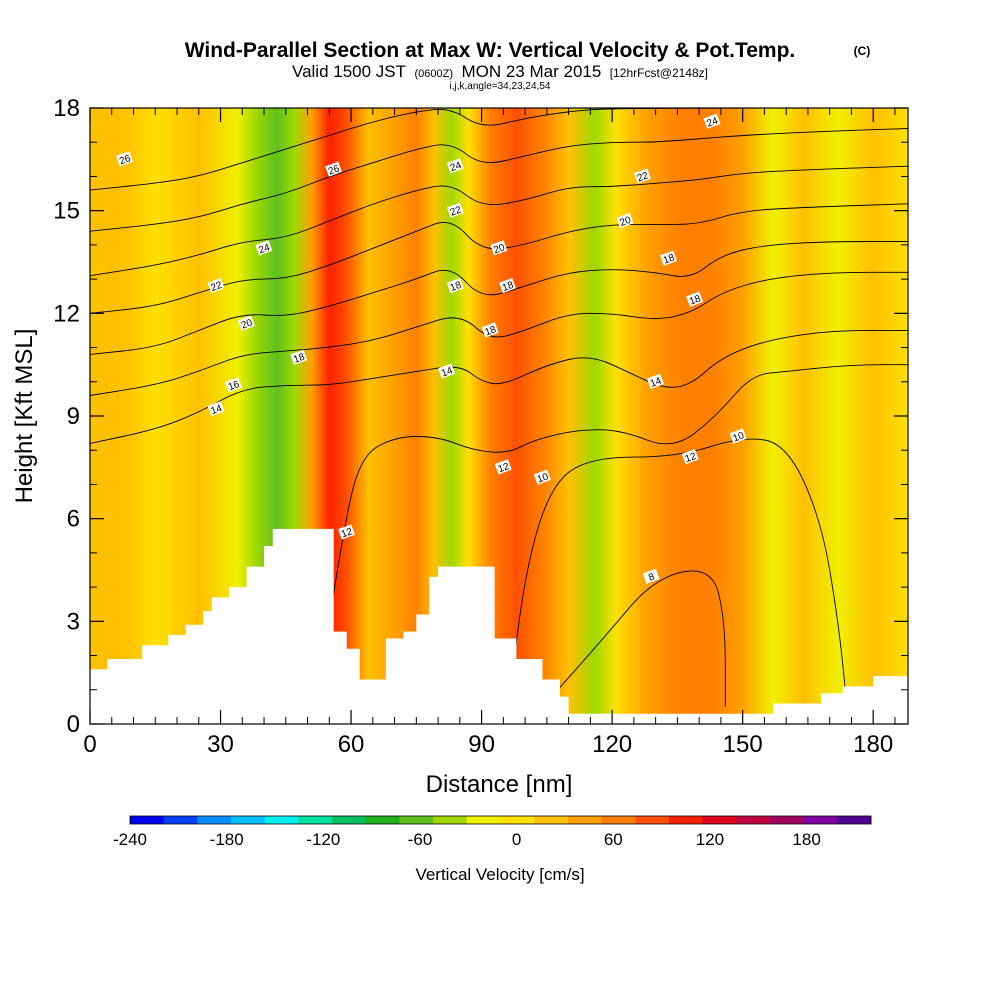  I want to click on contour-label: 16, so click(233, 385).